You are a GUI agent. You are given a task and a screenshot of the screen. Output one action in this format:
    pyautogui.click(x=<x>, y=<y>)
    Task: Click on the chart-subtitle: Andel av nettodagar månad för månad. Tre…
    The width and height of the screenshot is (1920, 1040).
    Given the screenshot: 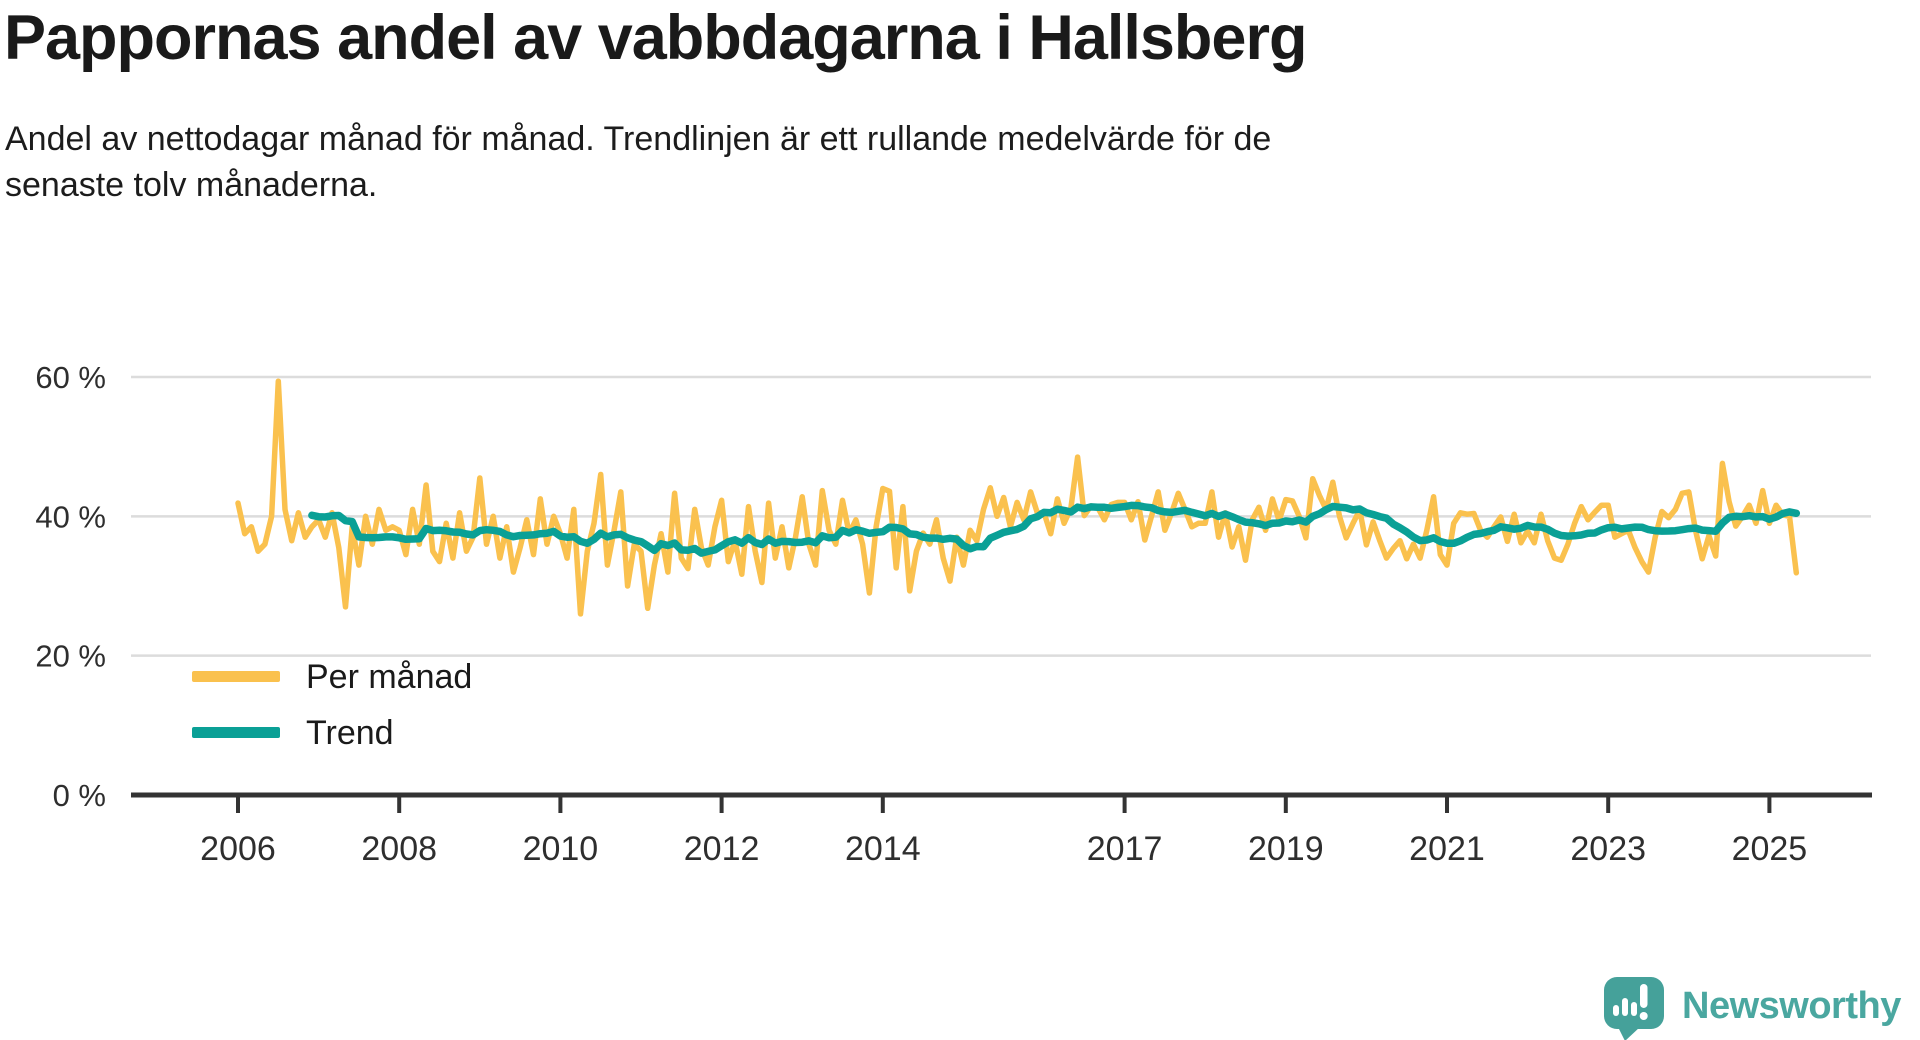 What is the action you would take?
    pyautogui.click(x=805, y=162)
    